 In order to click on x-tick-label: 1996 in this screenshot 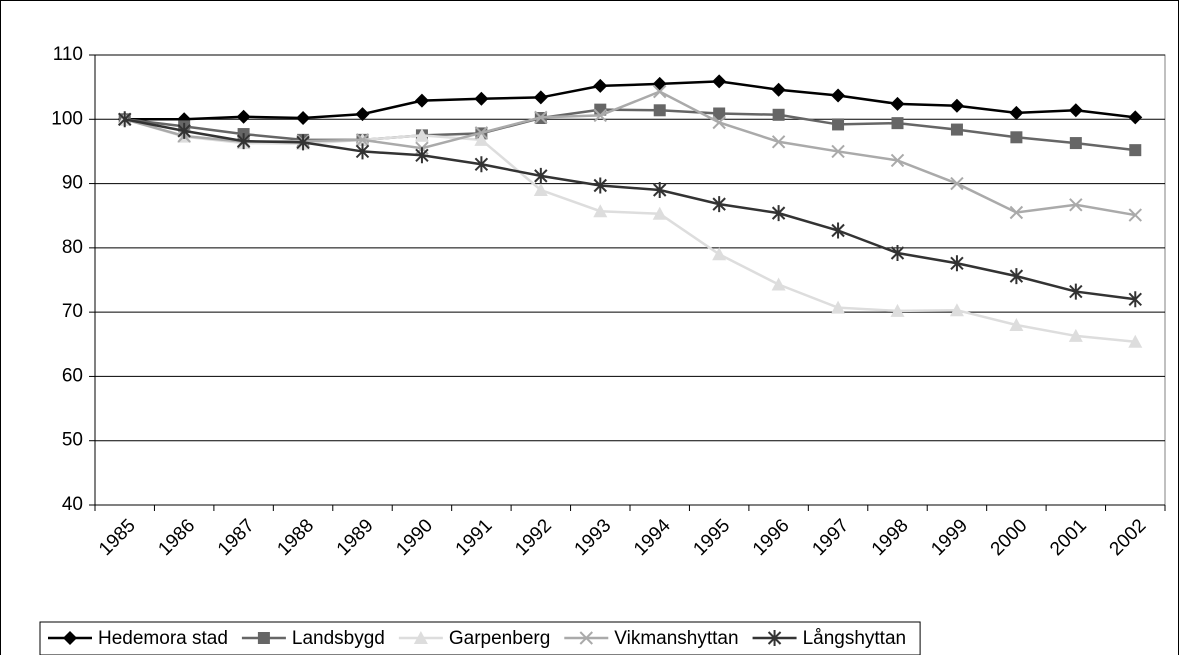, I will do `click(771, 537)`.